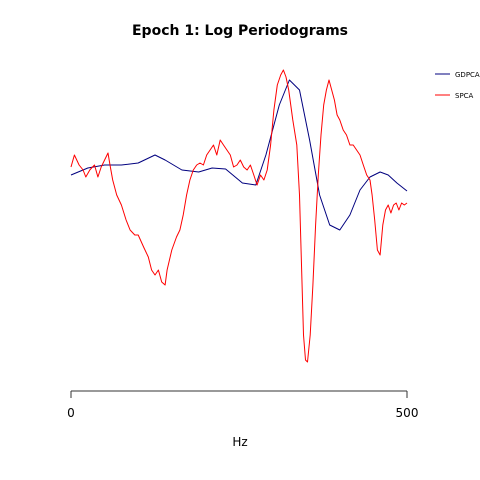  I want to click on x-tick-label-0: 0, so click(71, 413).